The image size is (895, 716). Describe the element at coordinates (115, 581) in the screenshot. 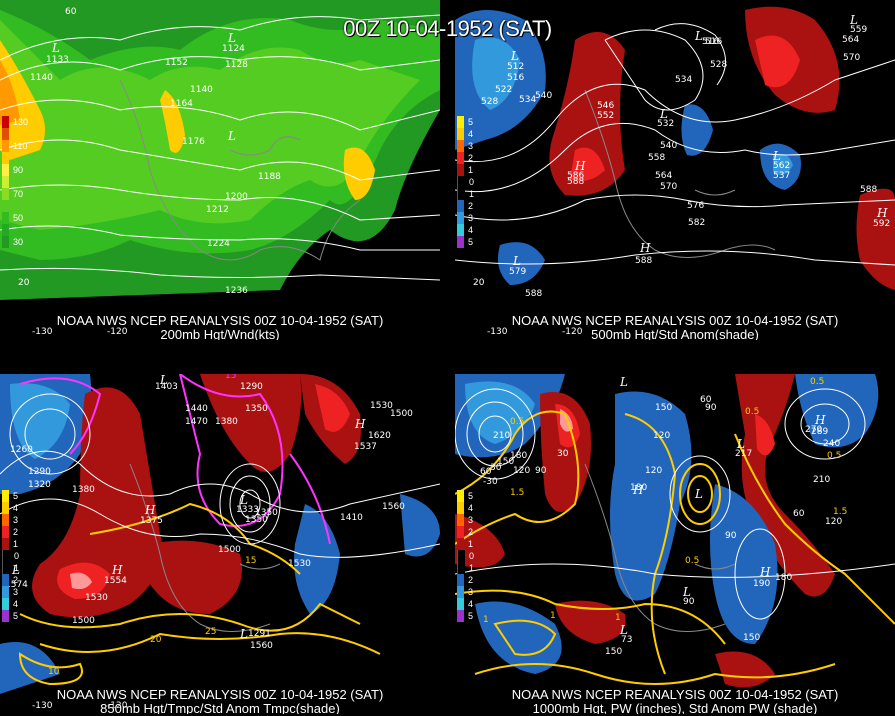

I see `pressure-value: 1554` at that location.